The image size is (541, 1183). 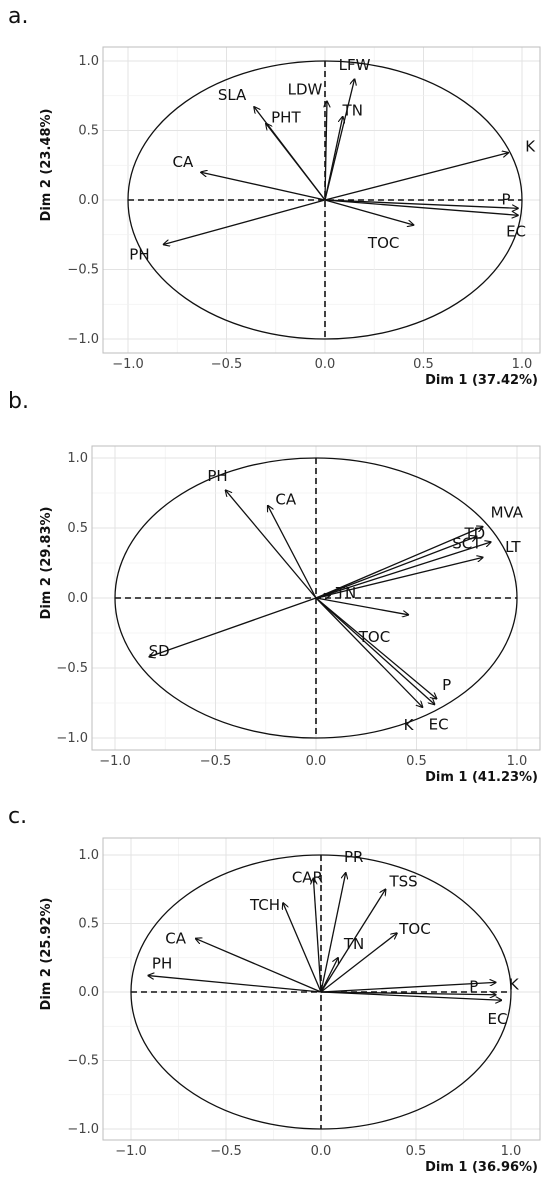 I want to click on variable-label-lt: LT, so click(x=513, y=547).